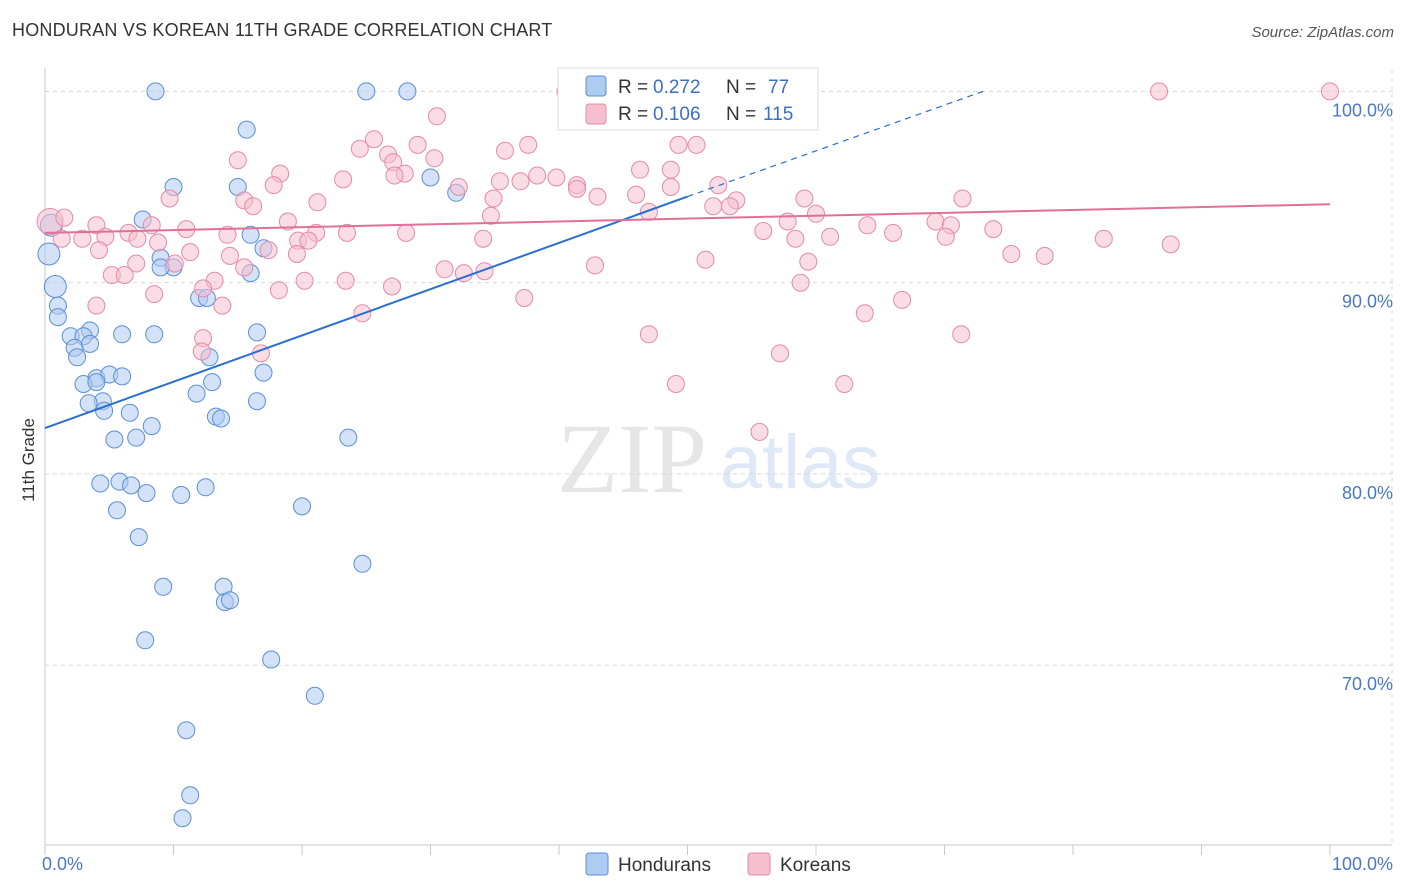  I want to click on x-tick-label-1: 100.0%, so click(1362, 864).